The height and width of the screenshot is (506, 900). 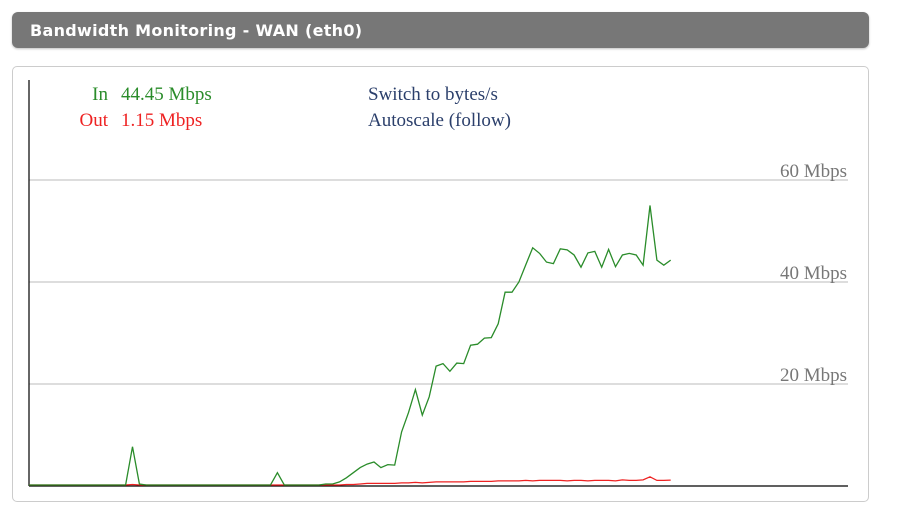 I want to click on in-value: 44.45 Mbps, so click(x=166, y=94).